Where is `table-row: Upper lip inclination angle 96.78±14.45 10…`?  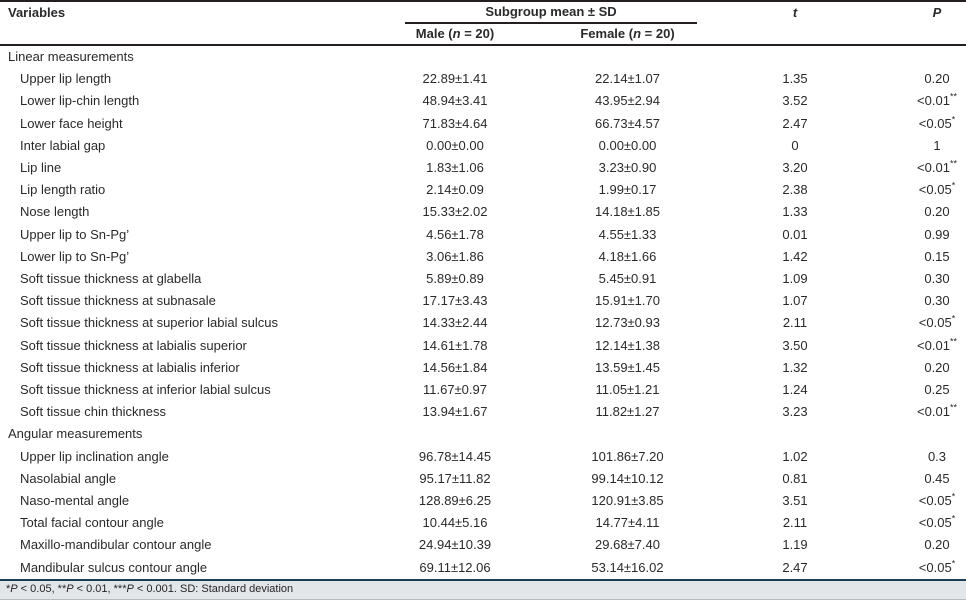 table-row: Upper lip inclination angle 96.78±14.45 10… is located at coordinates (483, 457).